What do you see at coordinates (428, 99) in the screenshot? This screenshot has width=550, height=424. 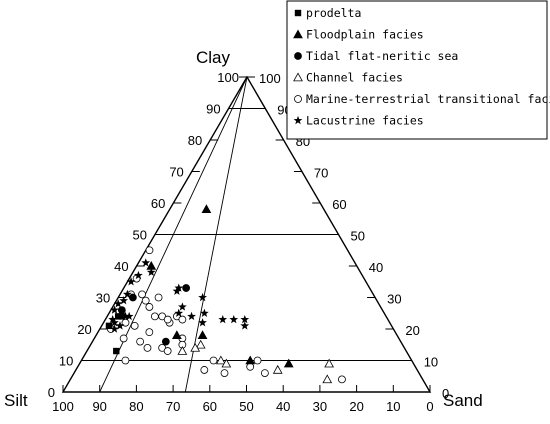 I see `legend-label-marine-terrestrial-transitional-facies: Marine-terrestrial transitional facies` at bounding box center [428, 99].